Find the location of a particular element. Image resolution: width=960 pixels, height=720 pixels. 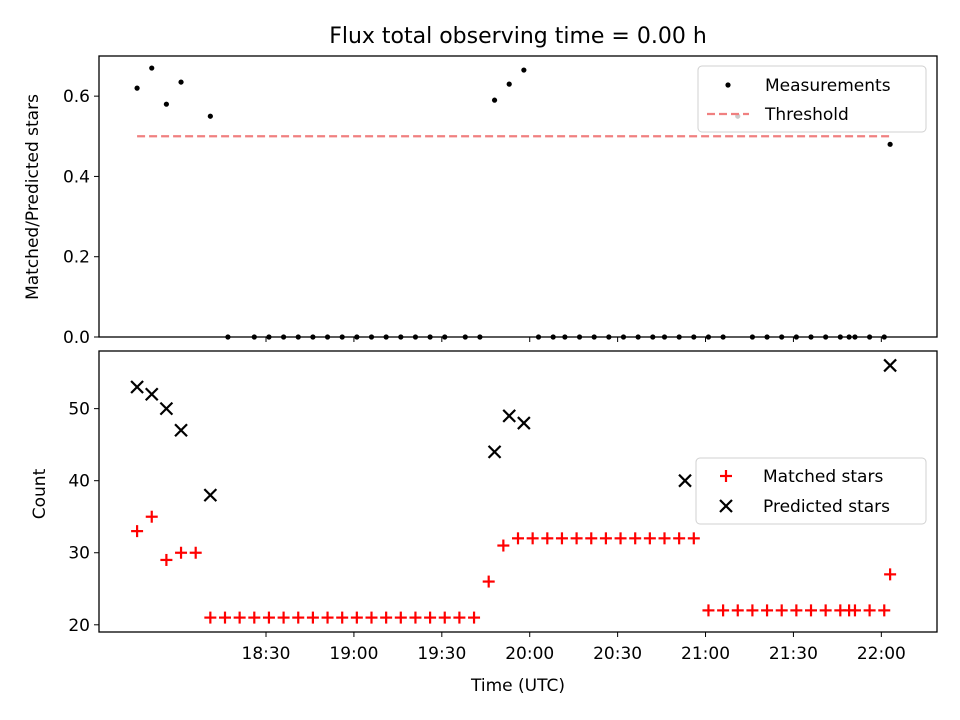

ratio-y-ticks: 0.0 0.2 0.4 0.6 is located at coordinates (81, 217).